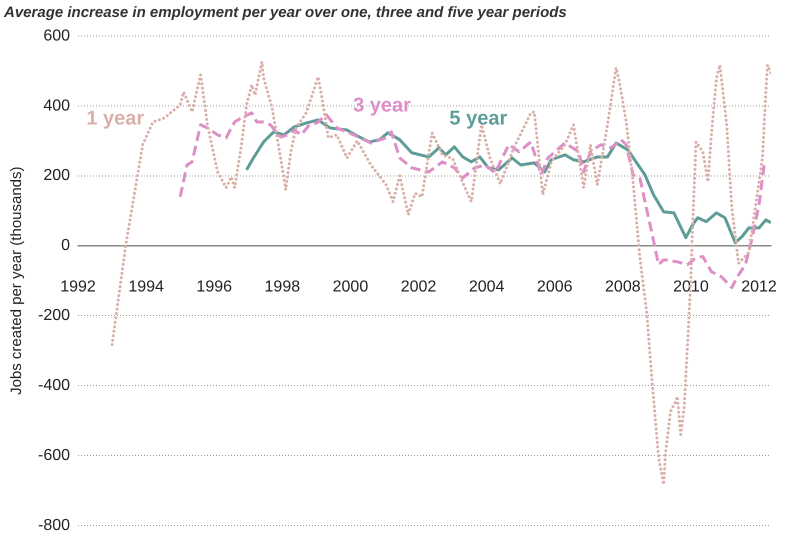 The height and width of the screenshot is (543, 803). What do you see at coordinates (214, 287) in the screenshot?
I see `x-tick-label: 1996` at bounding box center [214, 287].